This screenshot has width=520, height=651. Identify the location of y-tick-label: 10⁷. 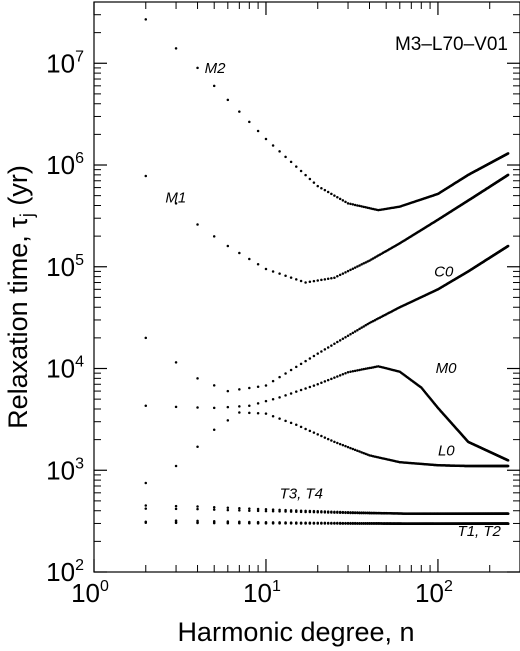
(65, 63).